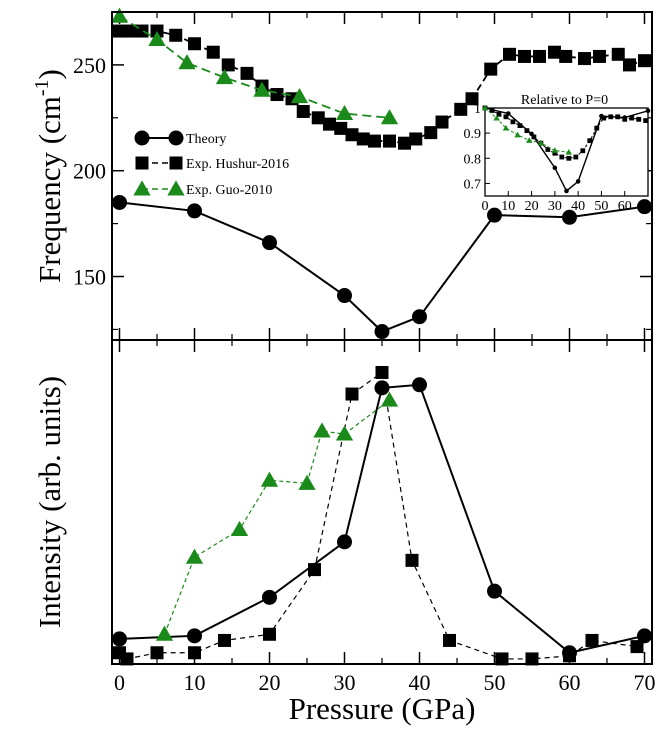  What do you see at coordinates (495, 682) in the screenshot?
I see `x-tick-label: 50` at bounding box center [495, 682].